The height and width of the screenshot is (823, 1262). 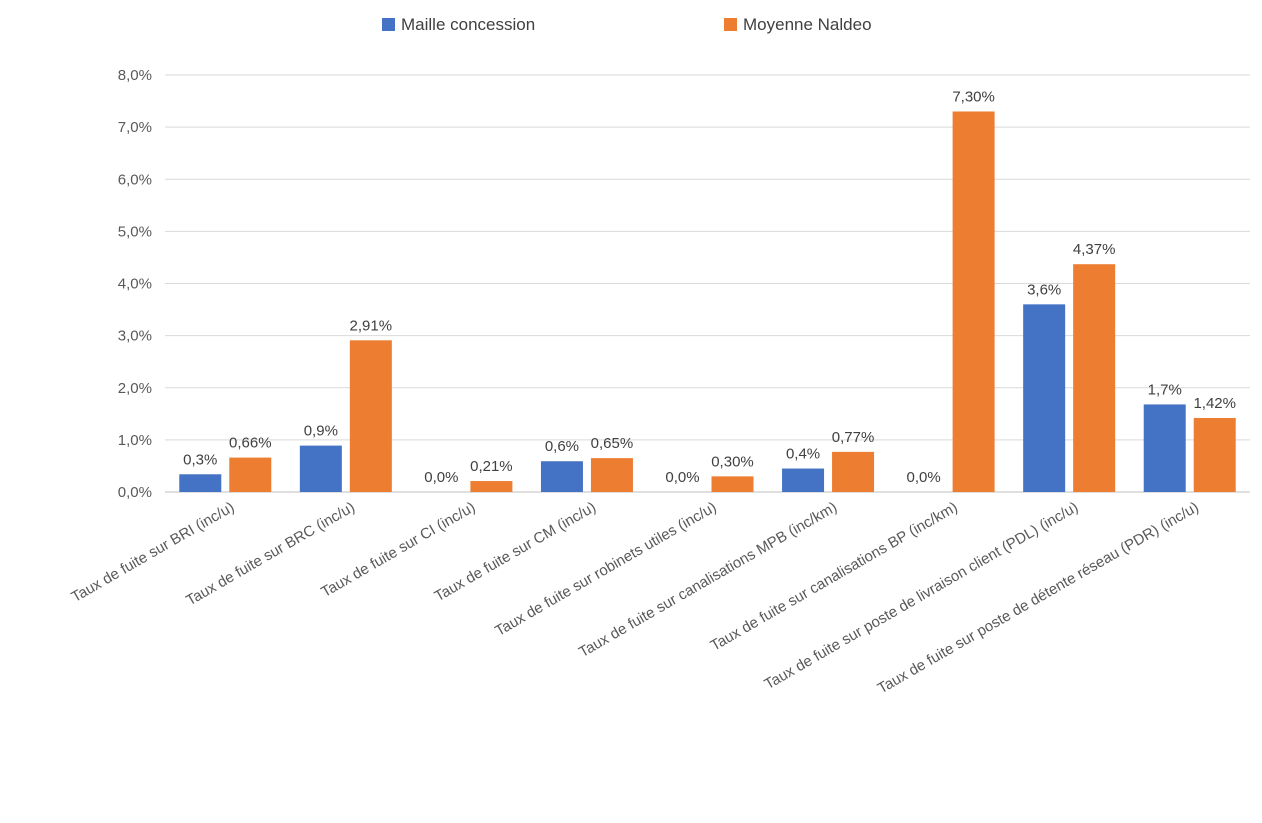 I want to click on data-label: 1,7%, so click(x=1165, y=389).